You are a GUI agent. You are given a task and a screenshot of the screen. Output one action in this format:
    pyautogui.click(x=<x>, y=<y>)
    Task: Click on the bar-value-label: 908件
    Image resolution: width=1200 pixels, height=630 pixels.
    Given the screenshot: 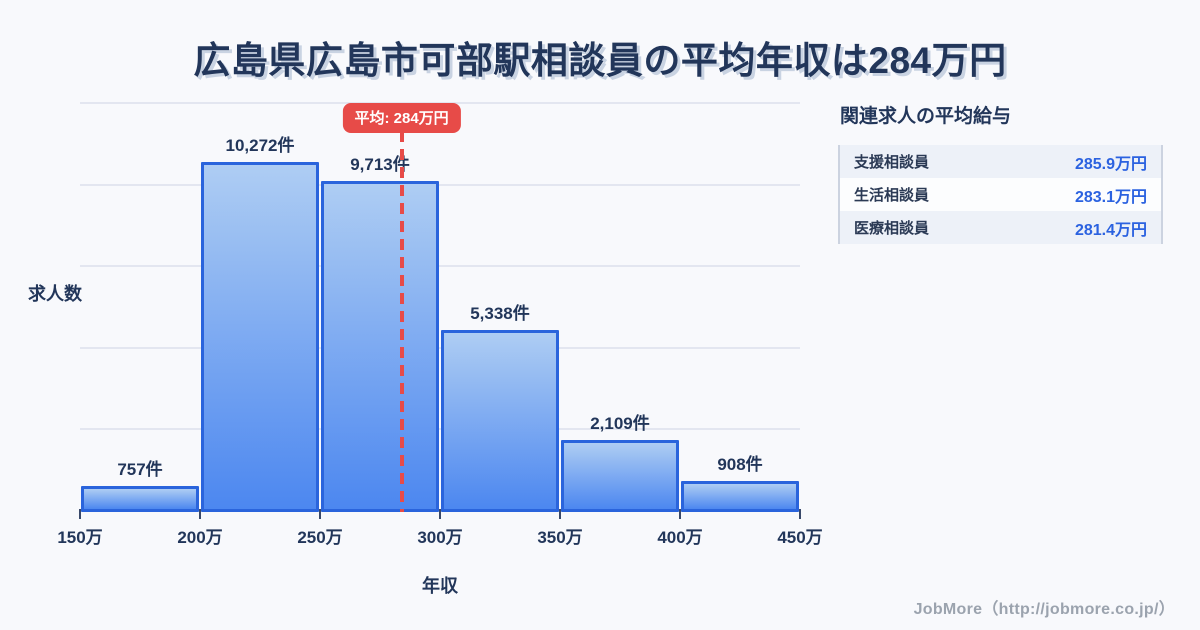 What is the action you would take?
    pyautogui.click(x=740, y=464)
    